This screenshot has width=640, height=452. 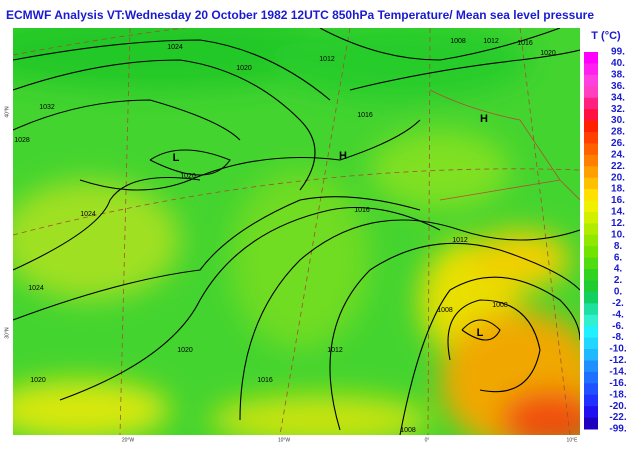 I want to click on coastline, so click(x=504, y=145).